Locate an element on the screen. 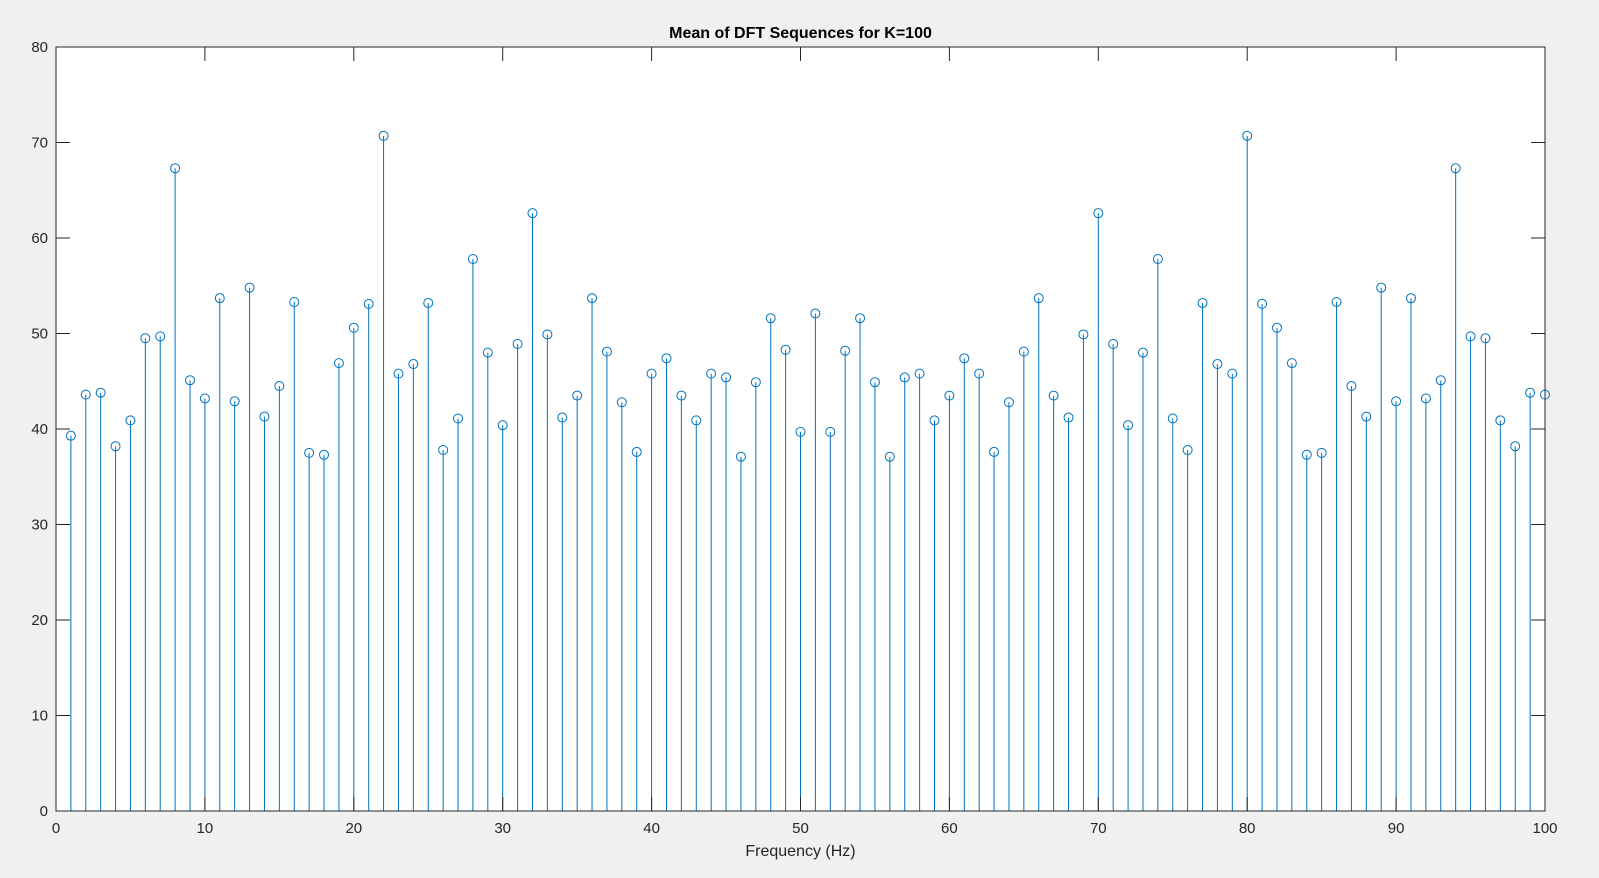 The width and height of the screenshot is (1599, 878). x-tick-label: 90 is located at coordinates (1396, 828).